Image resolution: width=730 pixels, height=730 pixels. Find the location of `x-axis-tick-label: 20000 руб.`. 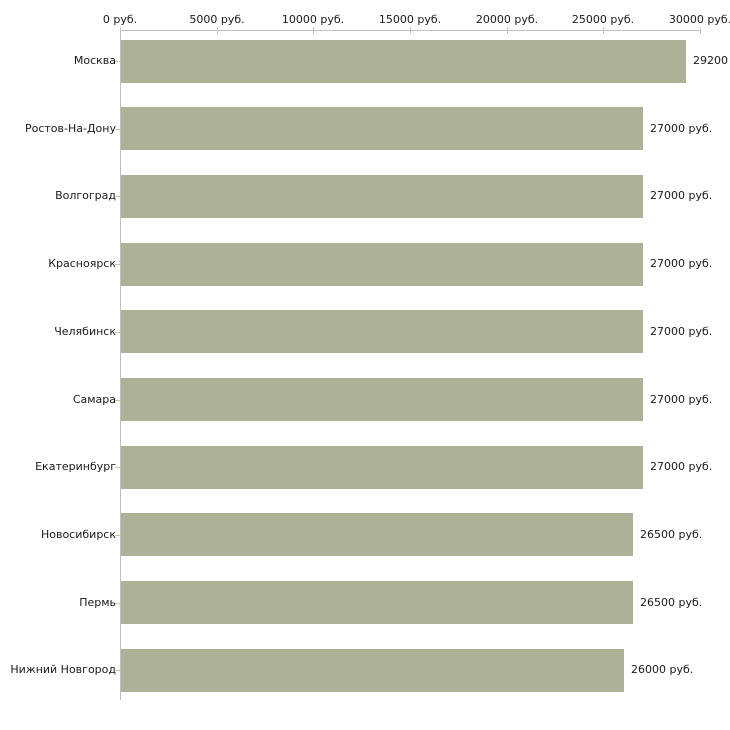

x-axis-tick-label: 20000 руб. is located at coordinates (507, 19).